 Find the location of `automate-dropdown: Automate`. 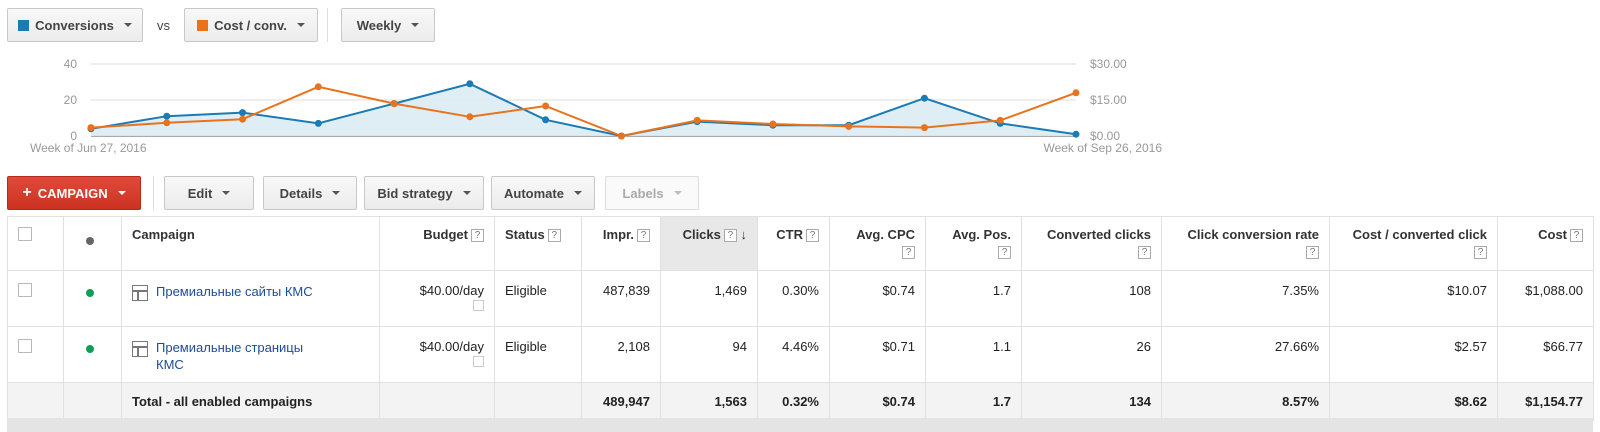

automate-dropdown: Automate is located at coordinates (543, 193).